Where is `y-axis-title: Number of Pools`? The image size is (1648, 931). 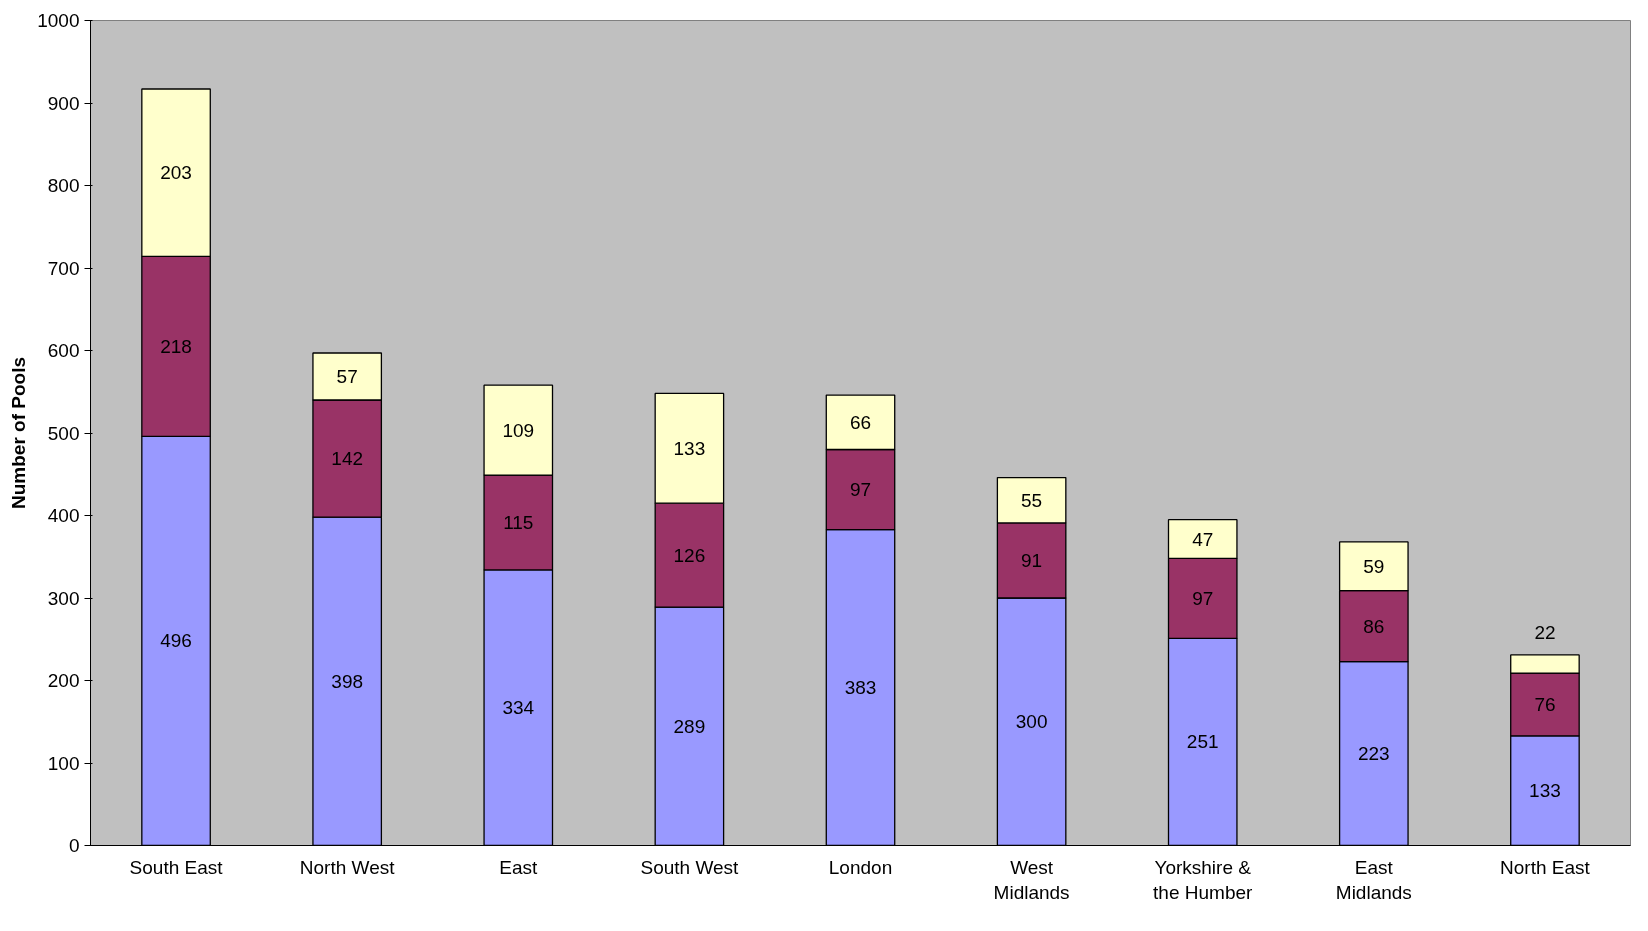
y-axis-title: Number of Pools is located at coordinates (19, 432).